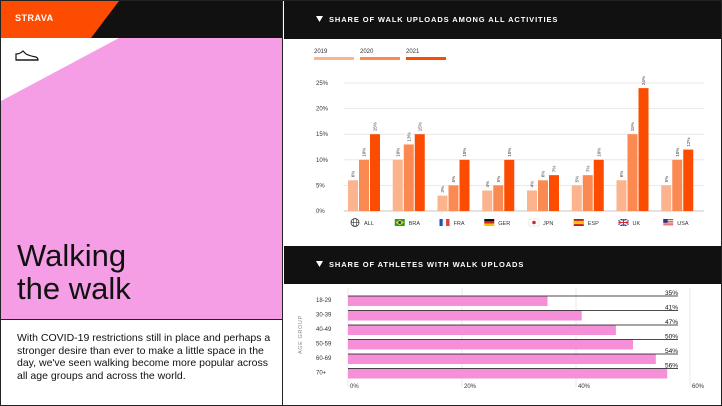 The width and height of the screenshot is (722, 406). What do you see at coordinates (671, 366) in the screenshot?
I see `data-label: 56%` at bounding box center [671, 366].